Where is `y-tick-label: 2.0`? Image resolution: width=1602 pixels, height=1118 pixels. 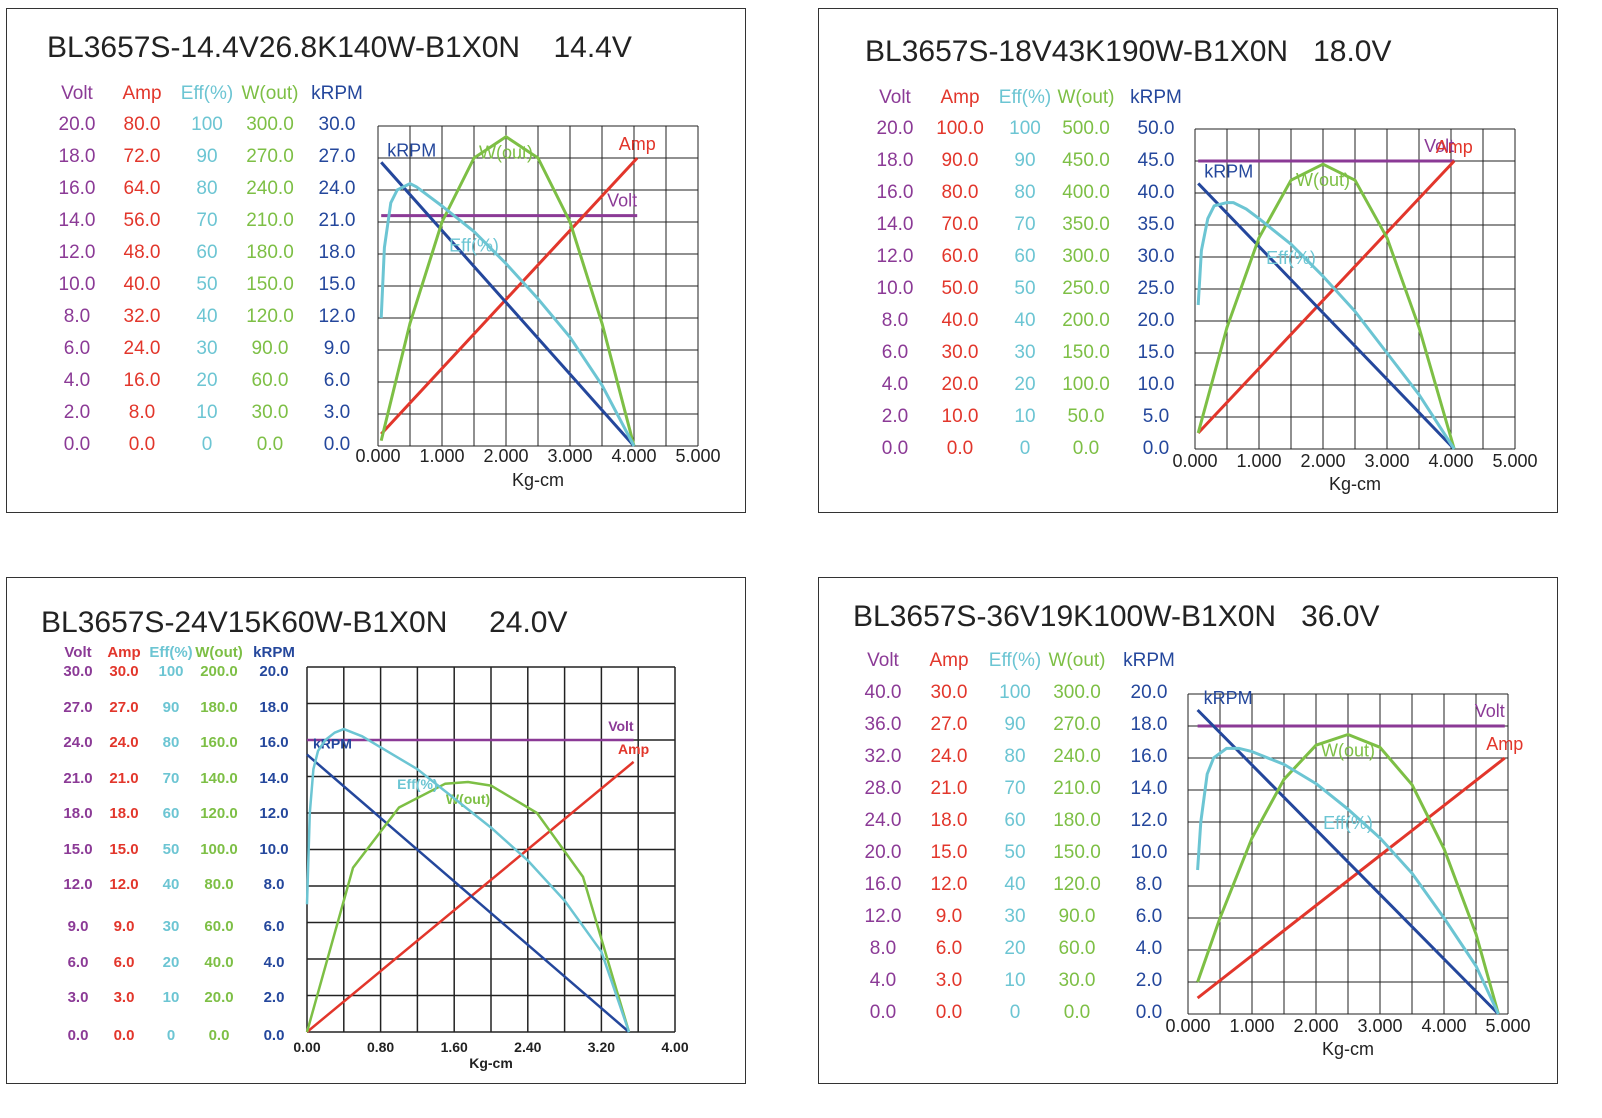
y-tick-label: 2.0 is located at coordinates (1149, 980).